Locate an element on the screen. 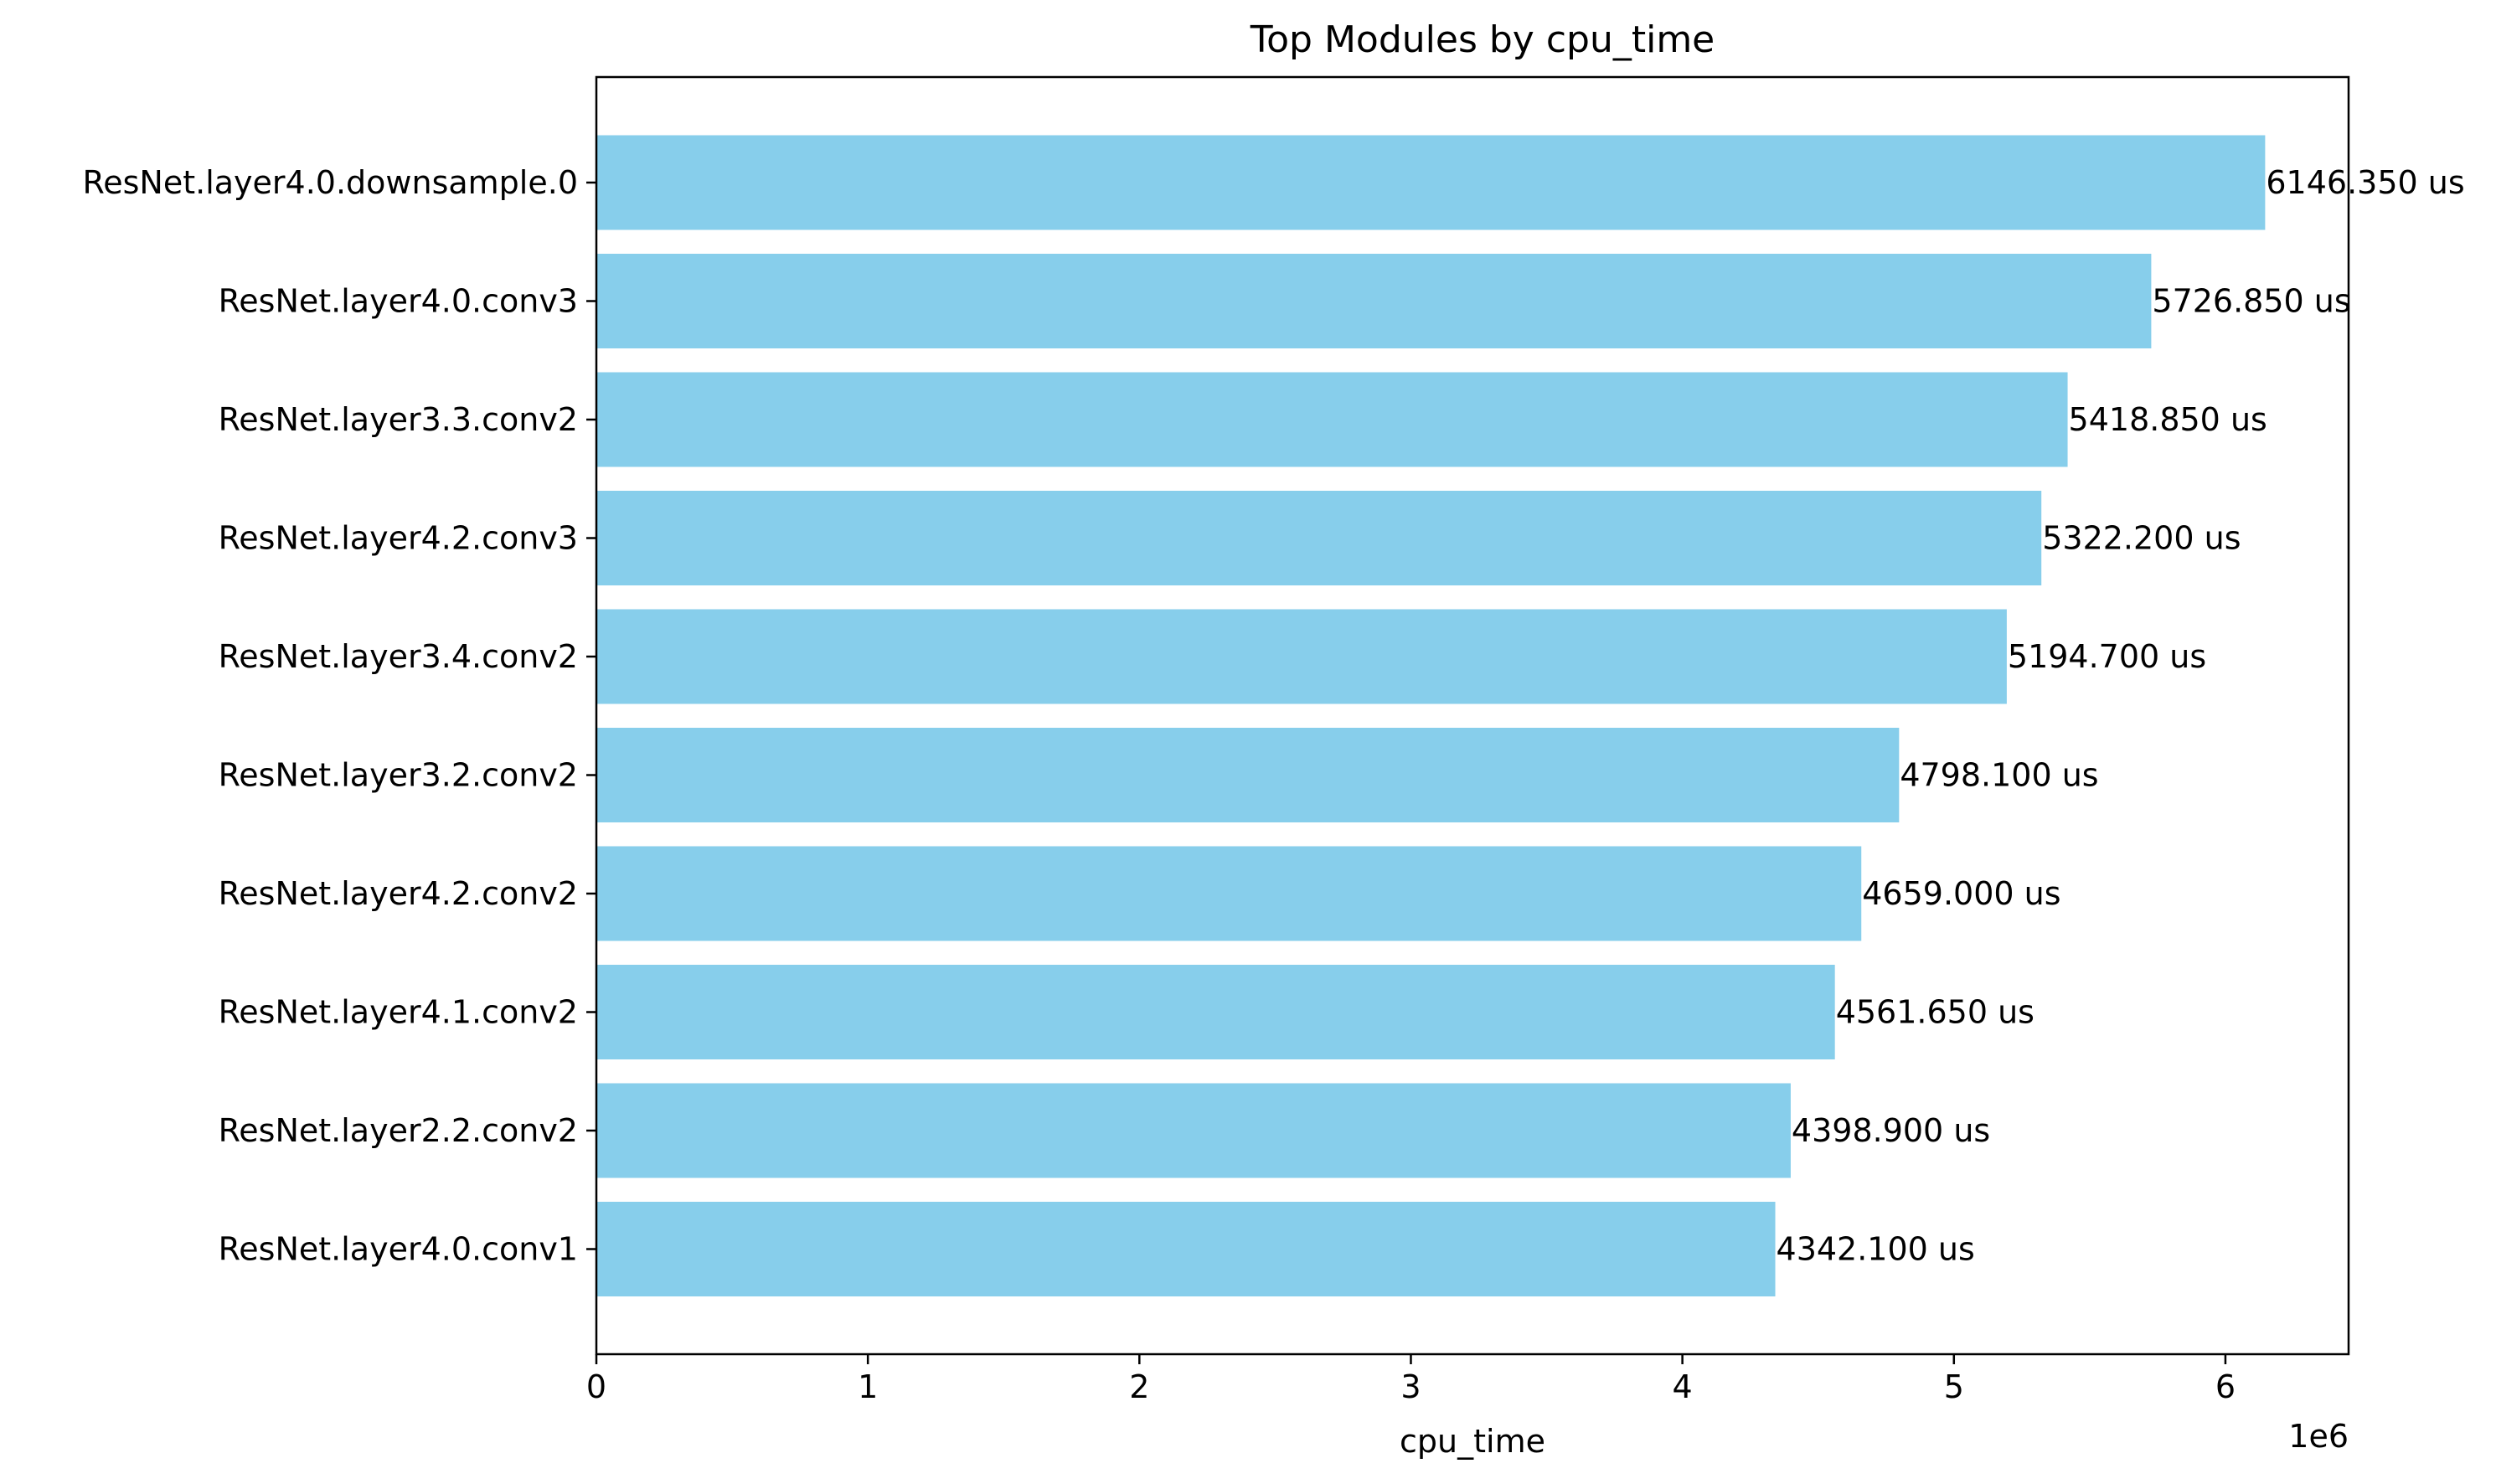 This screenshot has height=1484, width=2496. y-tick-label: ResNet.layer2.2.conv2 is located at coordinates (398, 1130).